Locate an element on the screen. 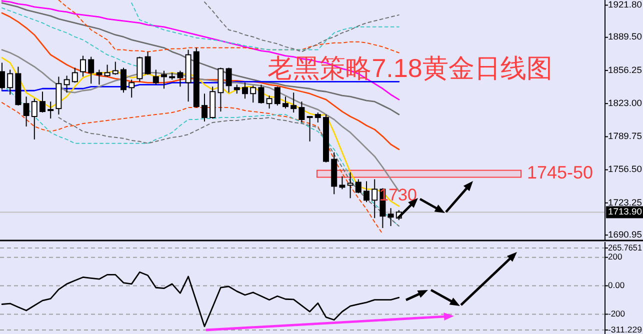 The width and height of the screenshot is (643, 334). y-tick-label: 1756.50 is located at coordinates (625, 169).